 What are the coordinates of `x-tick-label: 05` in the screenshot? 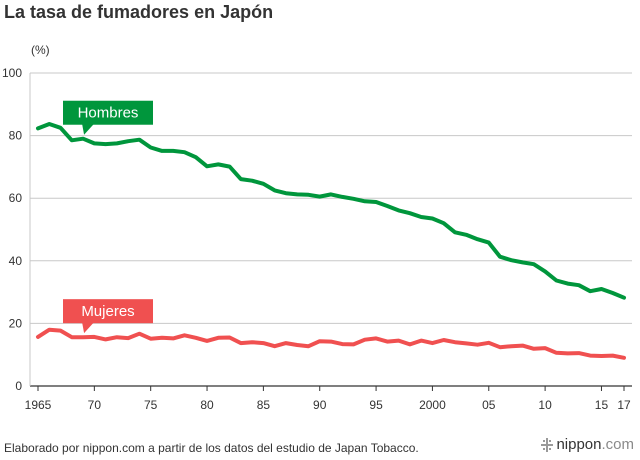 It's located at (489, 405).